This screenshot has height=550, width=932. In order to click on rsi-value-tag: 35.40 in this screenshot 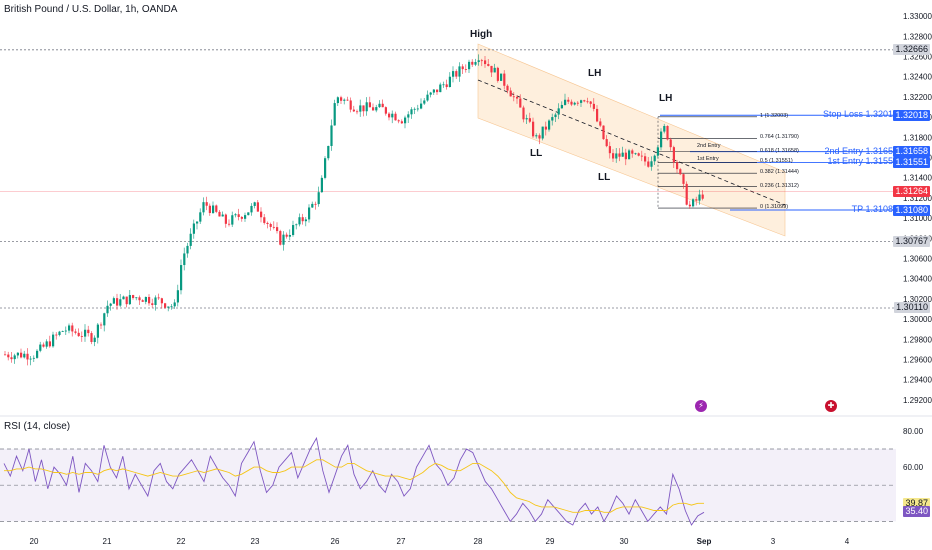, I will do `click(916, 512)`.